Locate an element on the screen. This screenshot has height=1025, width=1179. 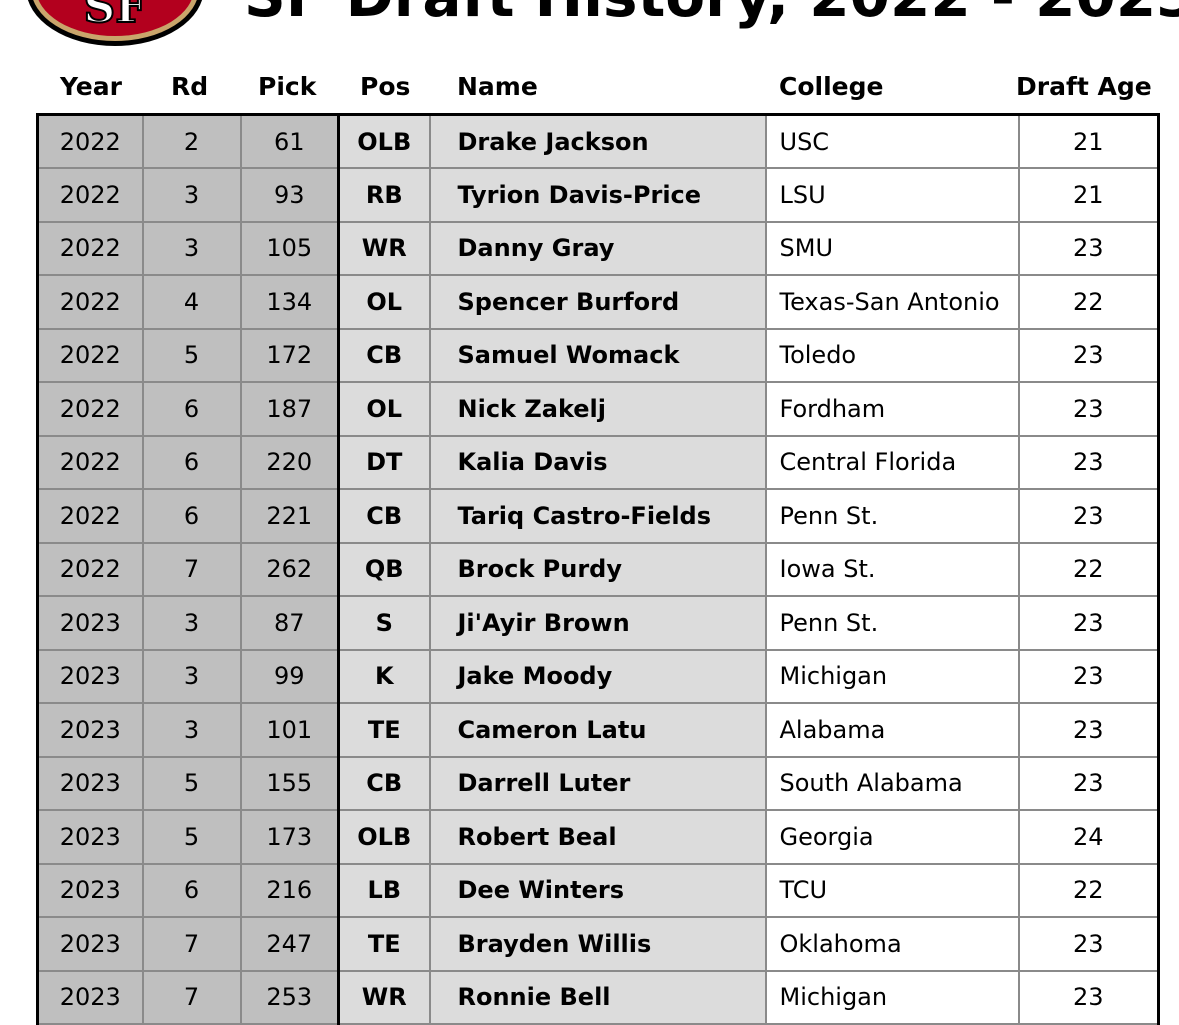
cell-college: Alabama is located at coordinates (892, 730).